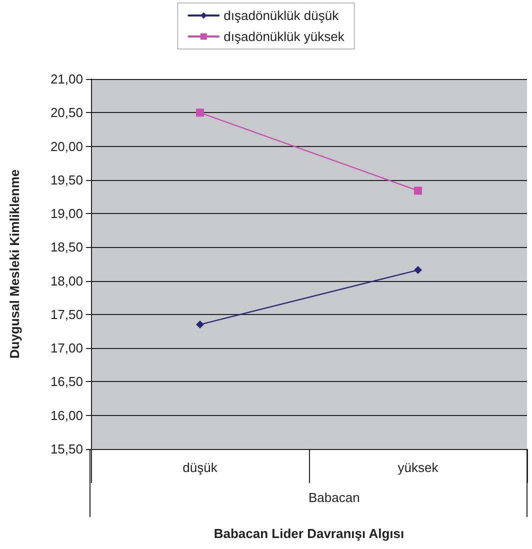  Describe the element at coordinates (66, 415) in the screenshot. I see `y-tick-label: 16,00` at that location.